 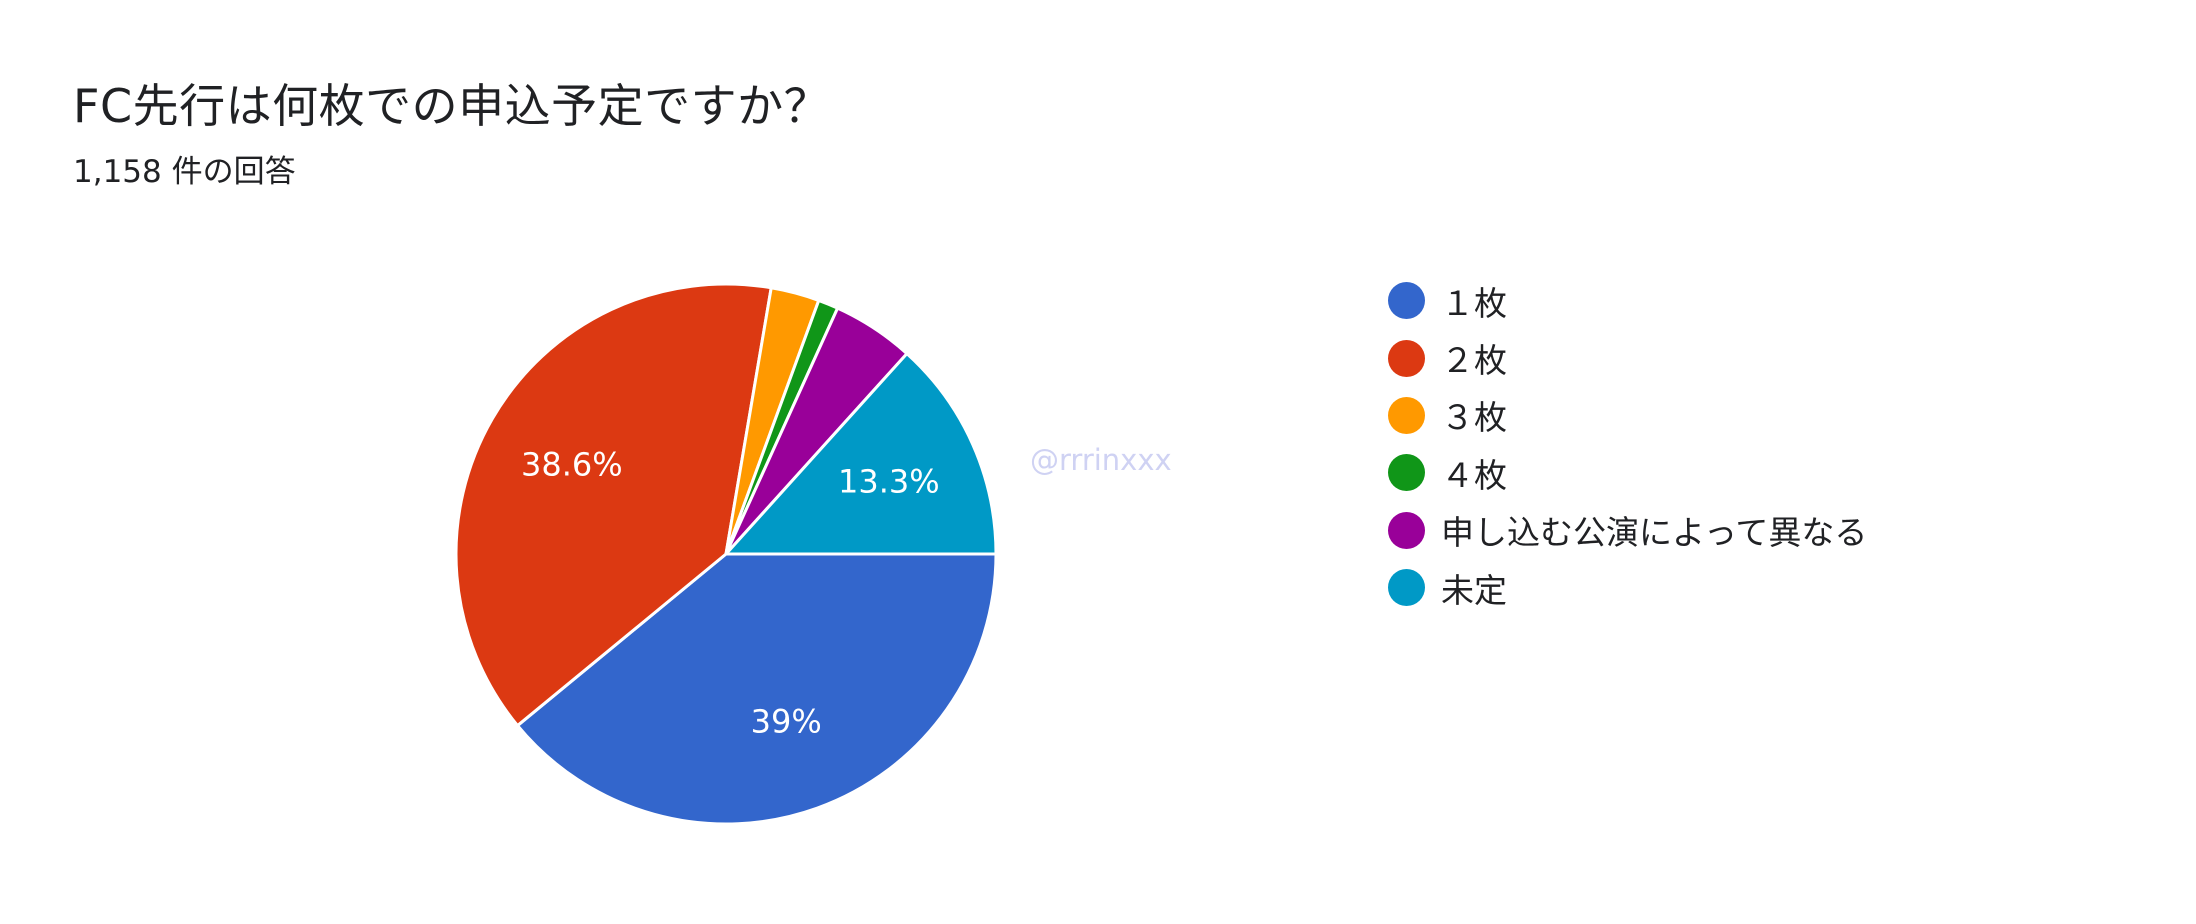 I want to click on watermark: @rrrinxxx, so click(x=1101, y=460).